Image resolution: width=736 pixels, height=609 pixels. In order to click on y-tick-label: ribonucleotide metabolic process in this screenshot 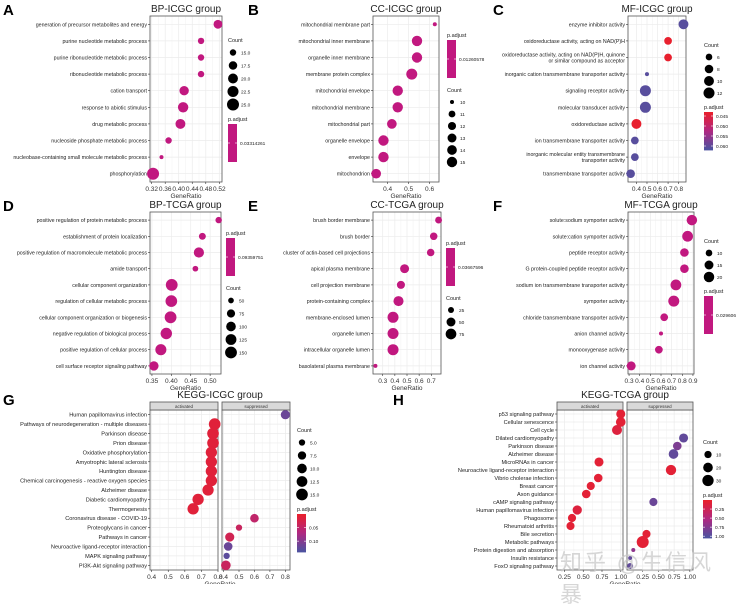, I will do `click(108, 75)`.